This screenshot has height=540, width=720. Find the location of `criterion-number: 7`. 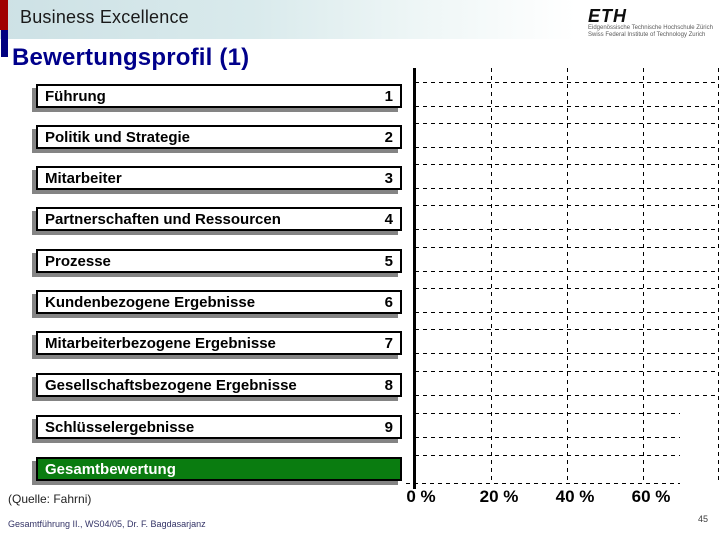

criterion-number: 7 is located at coordinates (388, 343).